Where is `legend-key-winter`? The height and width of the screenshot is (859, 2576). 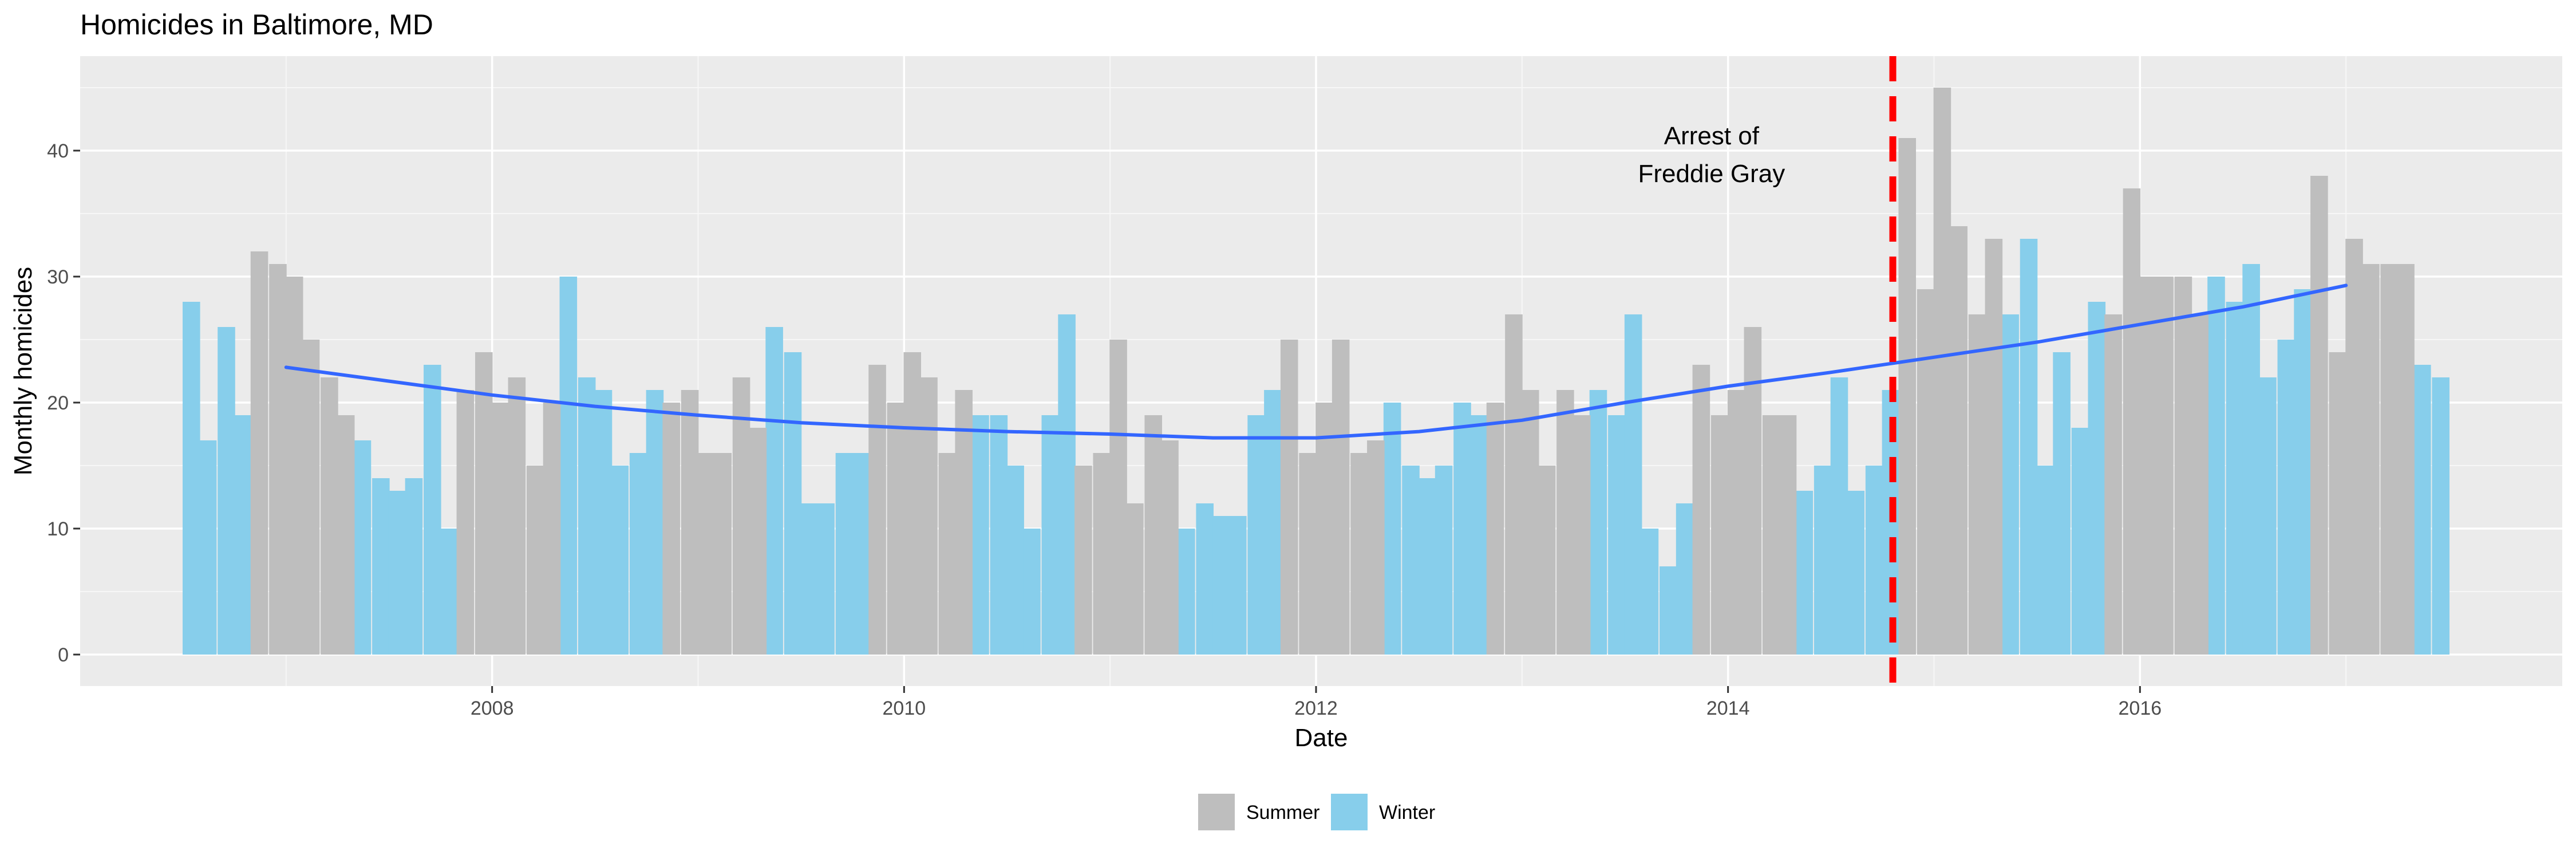
legend-key-winter is located at coordinates (1349, 812).